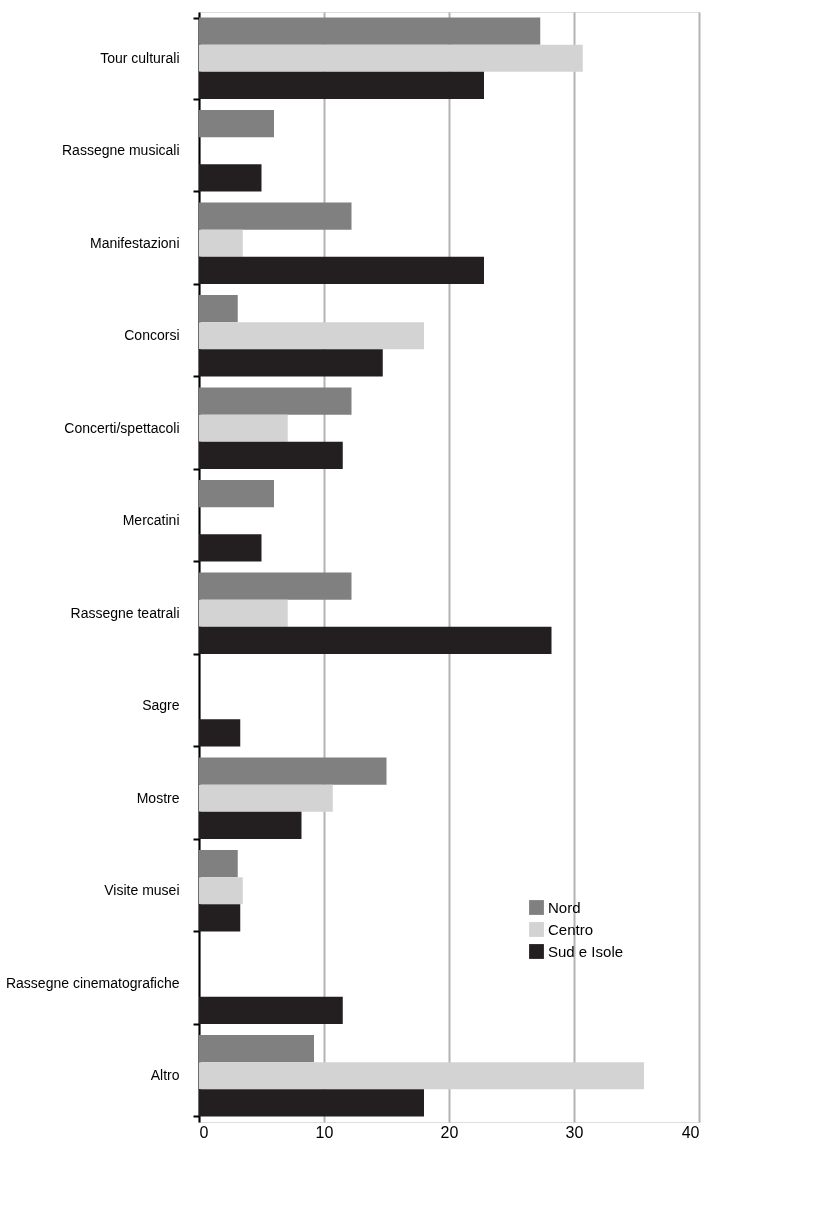  Describe the element at coordinates (564, 907) in the screenshot. I see `legend-label: Nord` at that location.